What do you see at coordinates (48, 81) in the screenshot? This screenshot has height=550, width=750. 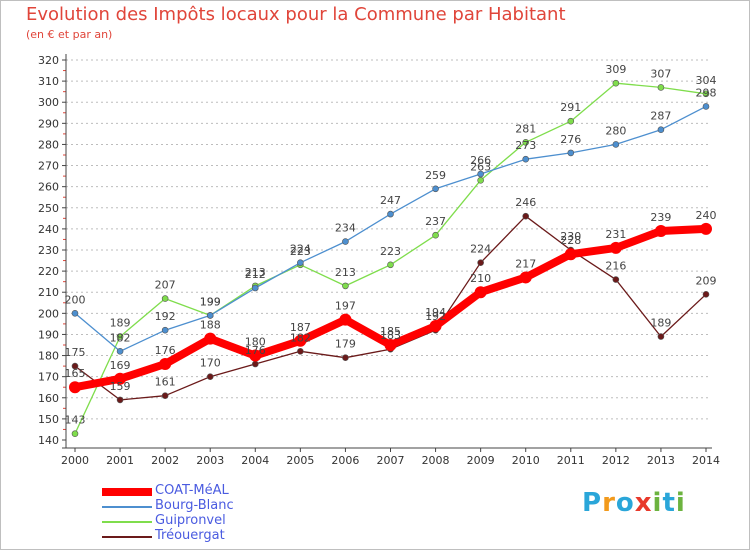 I see `y-tick-label: 310` at bounding box center [48, 81].